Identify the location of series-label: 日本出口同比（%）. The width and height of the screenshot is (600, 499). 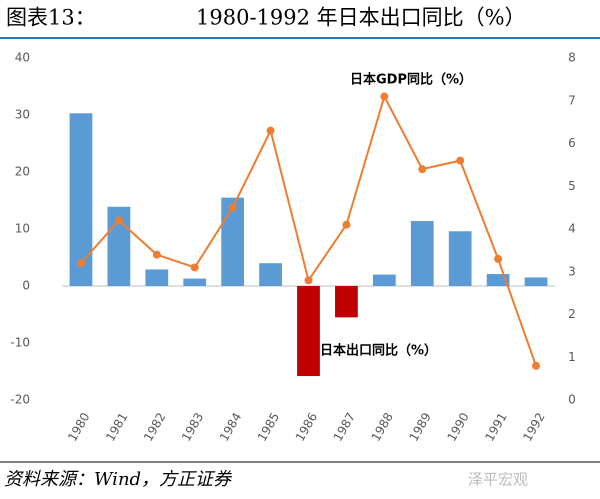
(378, 351).